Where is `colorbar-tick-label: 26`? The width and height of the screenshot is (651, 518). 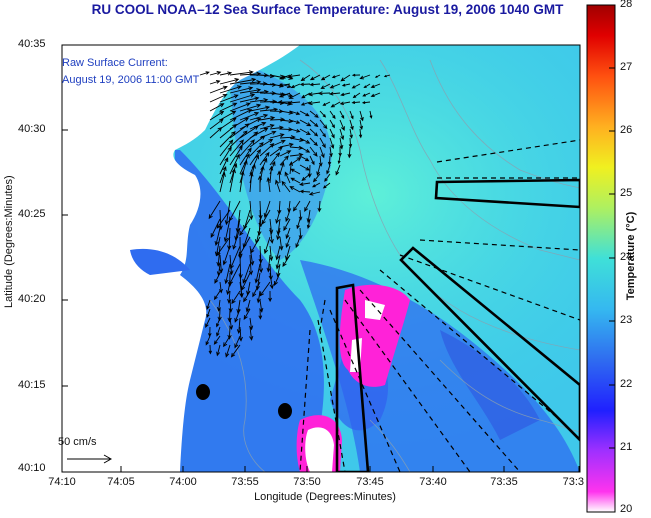 colorbar-tick-label: 26 is located at coordinates (626, 130).